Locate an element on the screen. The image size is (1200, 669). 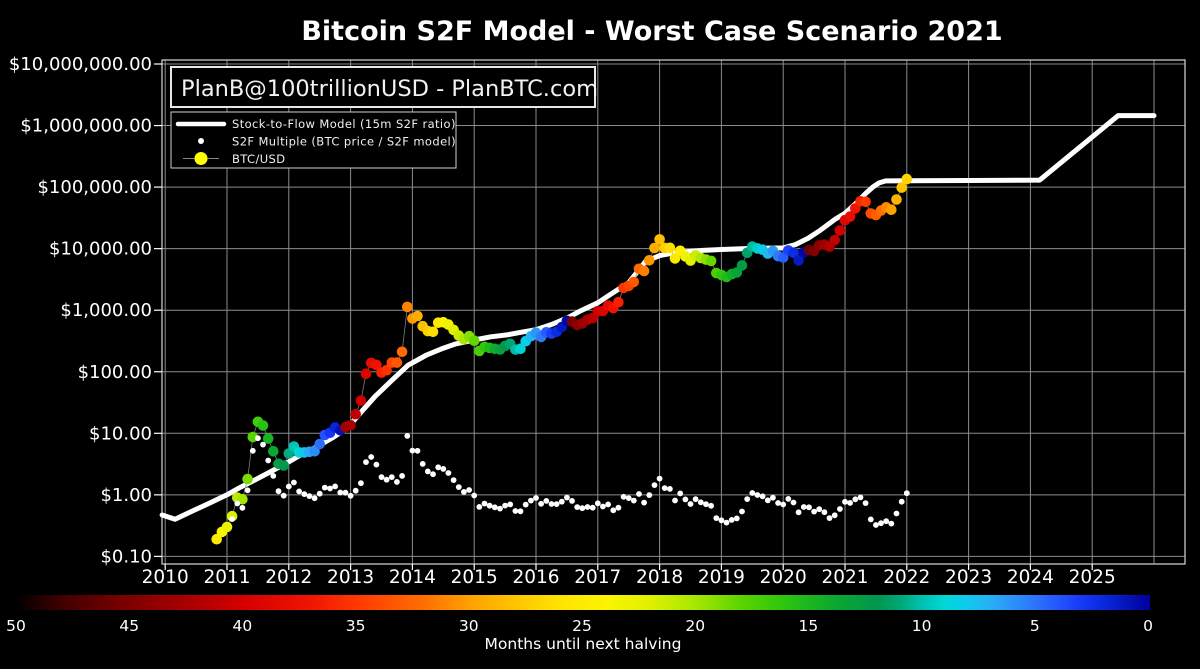
x-tick-label: 2017 is located at coordinates (597, 577).